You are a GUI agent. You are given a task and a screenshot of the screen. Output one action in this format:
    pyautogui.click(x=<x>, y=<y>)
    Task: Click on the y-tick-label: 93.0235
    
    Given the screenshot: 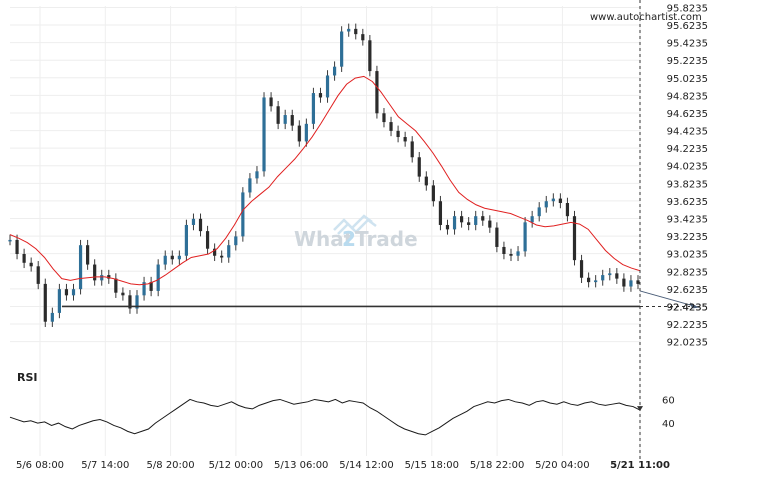 What is the action you would take?
    pyautogui.click(x=687, y=255)
    